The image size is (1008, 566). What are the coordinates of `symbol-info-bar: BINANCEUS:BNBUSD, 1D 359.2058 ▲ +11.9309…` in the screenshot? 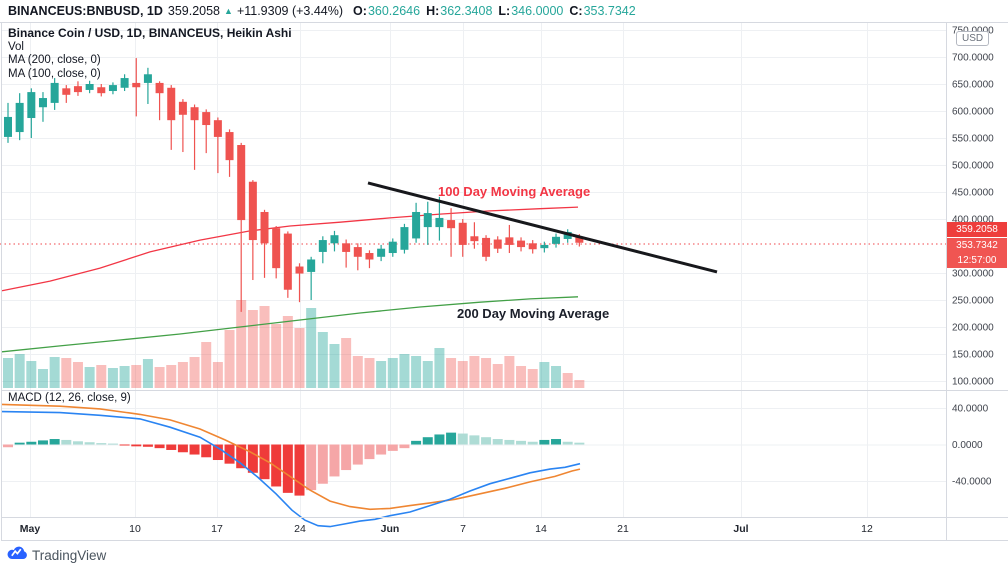 It's located at (323, 11).